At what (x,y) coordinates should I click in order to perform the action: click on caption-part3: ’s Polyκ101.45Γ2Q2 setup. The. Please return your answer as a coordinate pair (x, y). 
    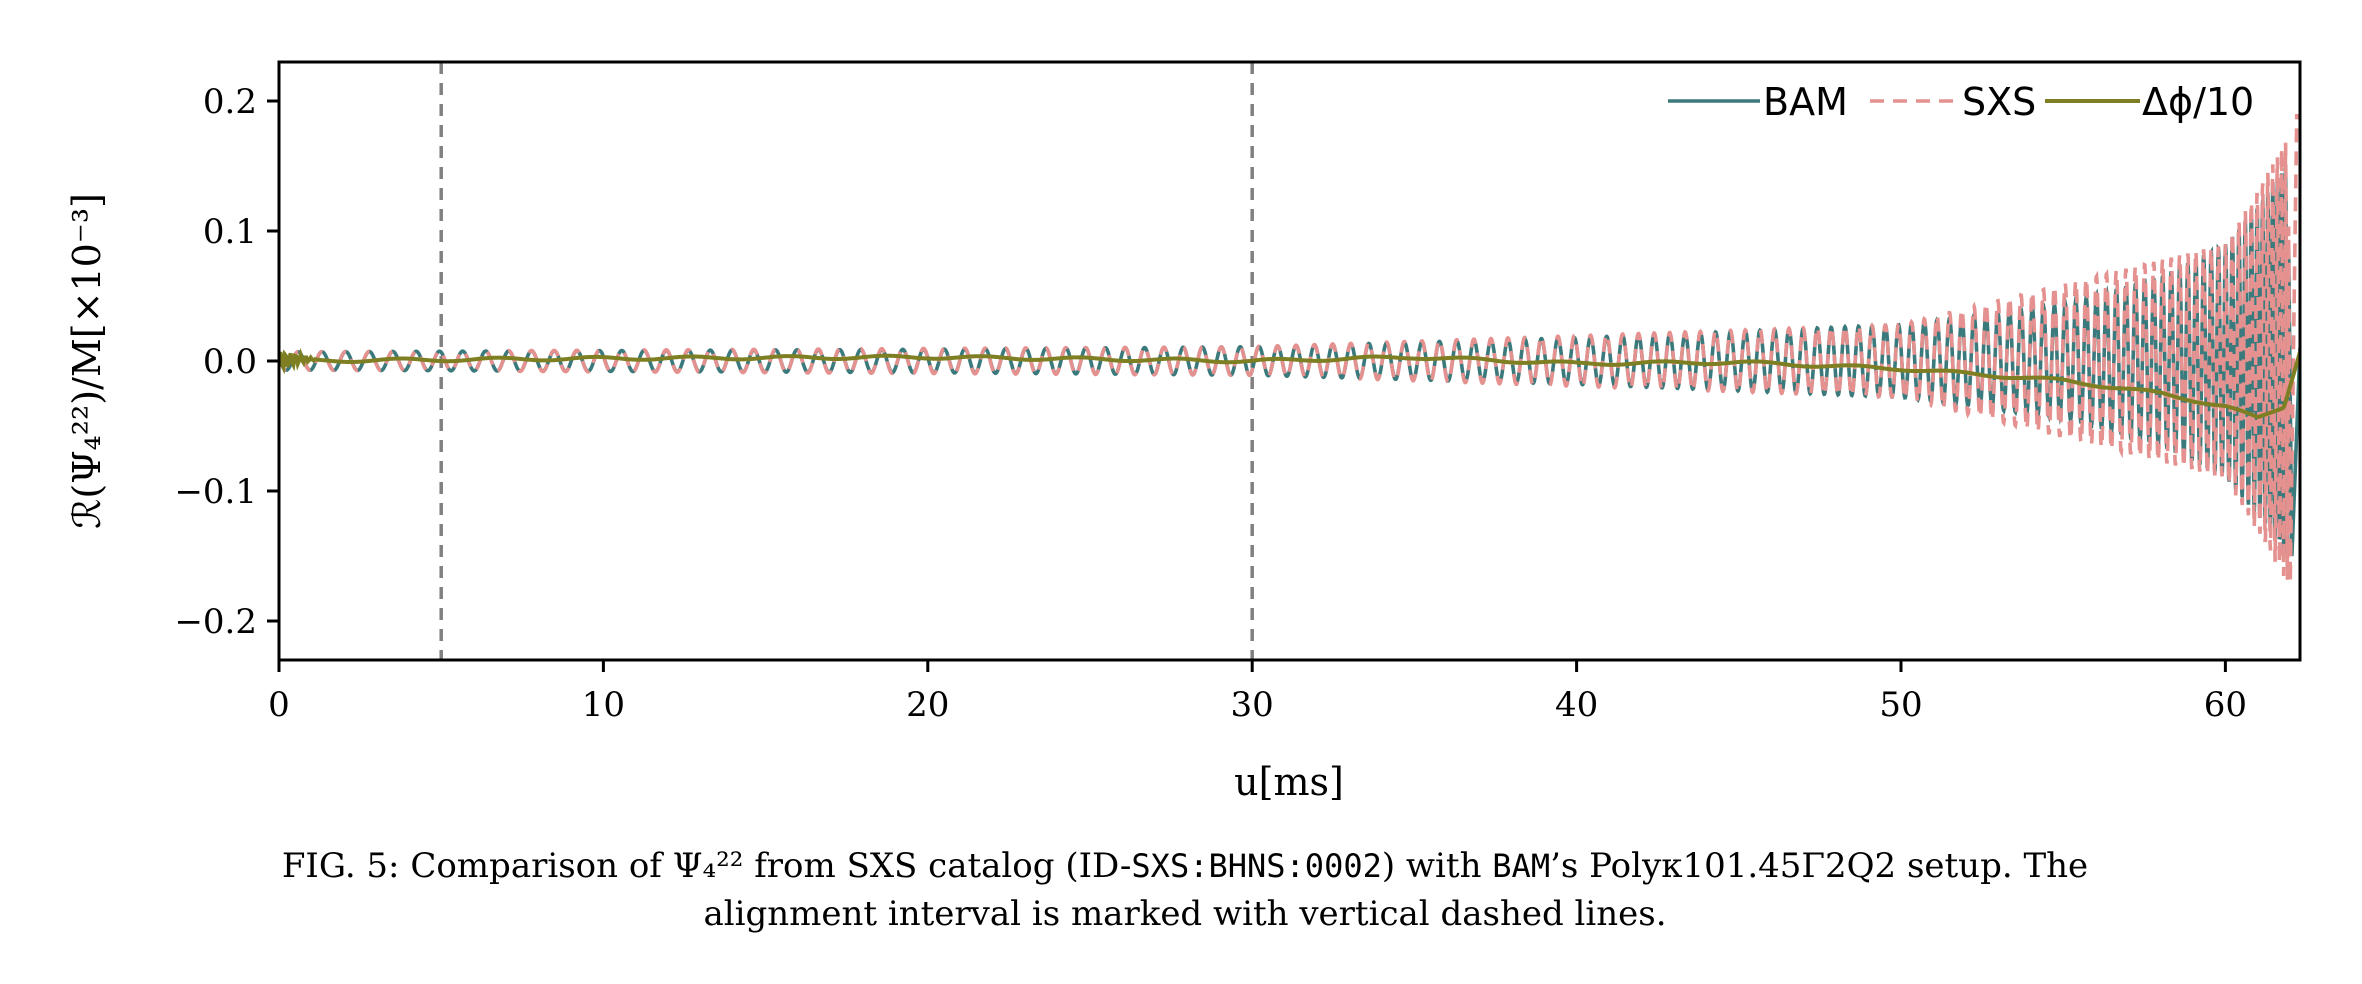
    Looking at the image, I should click on (1819, 866).